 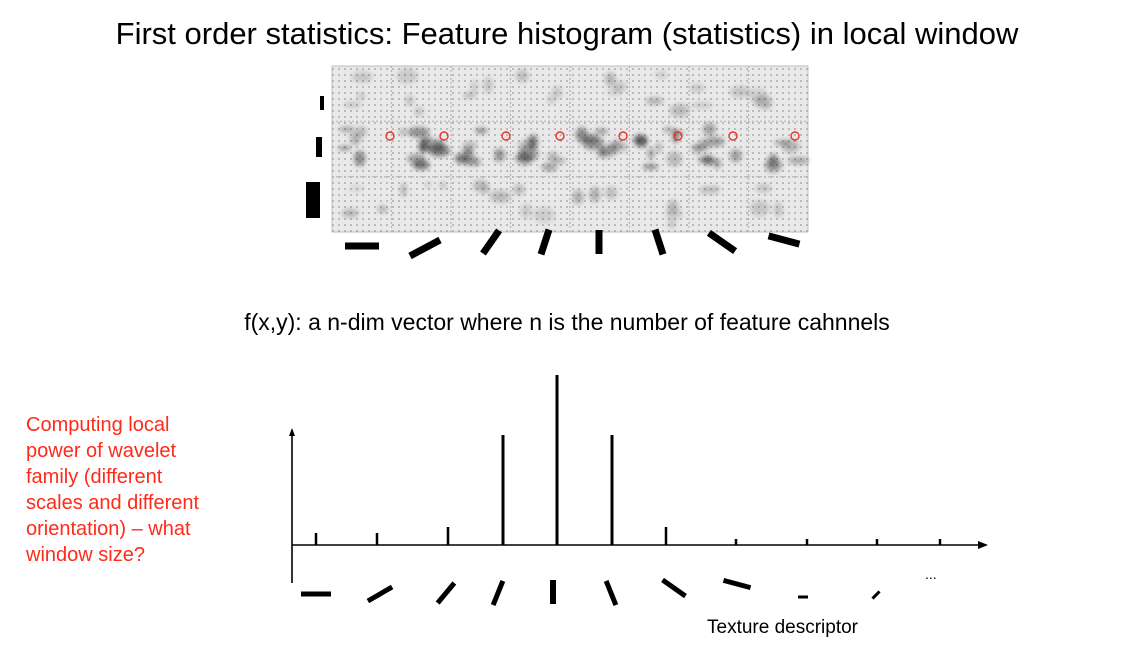 What do you see at coordinates (322, 103) in the screenshot?
I see `scale-bar-small` at bounding box center [322, 103].